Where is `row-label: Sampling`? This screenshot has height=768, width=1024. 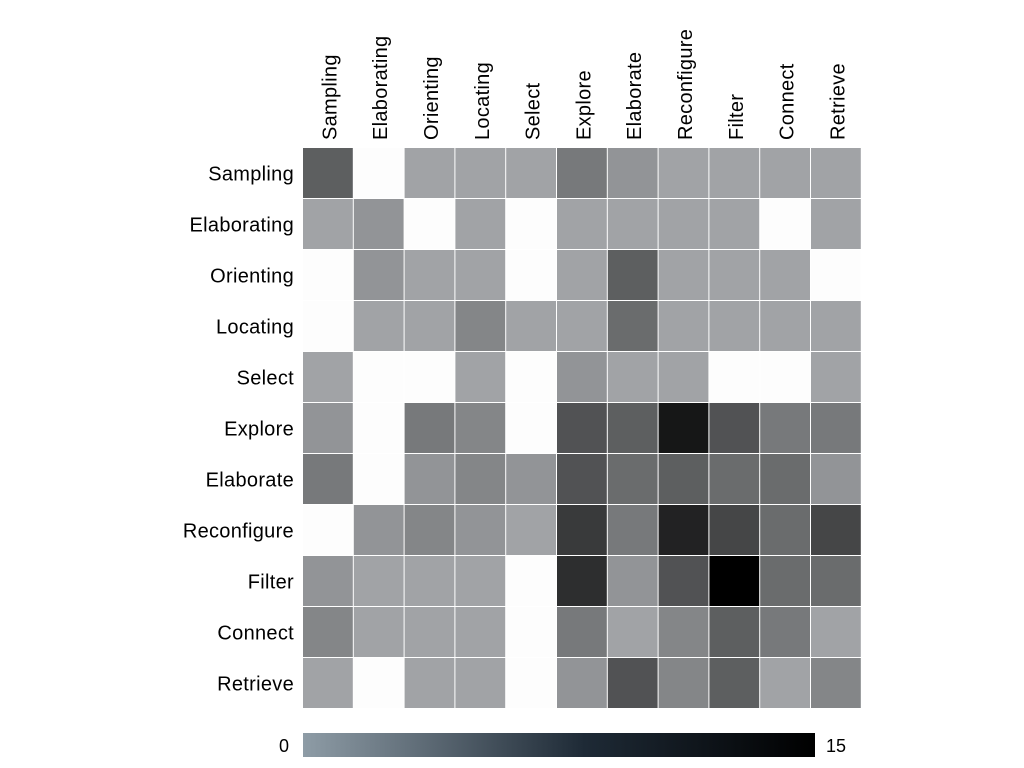
row-label: Sampling is located at coordinates (251, 175).